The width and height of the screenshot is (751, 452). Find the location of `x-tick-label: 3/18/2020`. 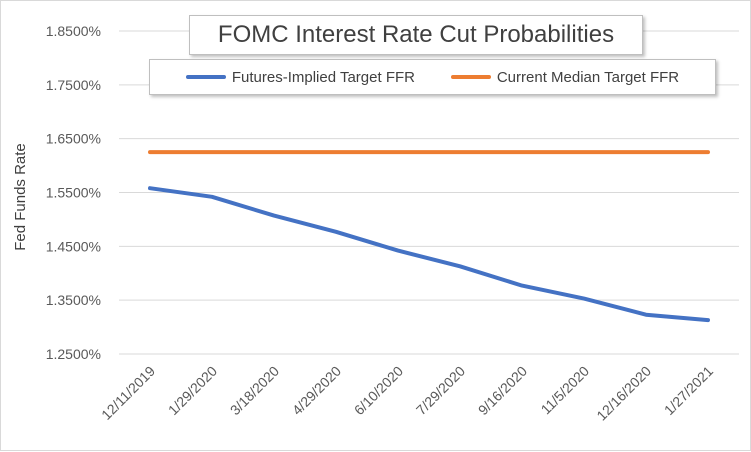

x-tick-label: 3/18/2020 is located at coordinates (255, 391).